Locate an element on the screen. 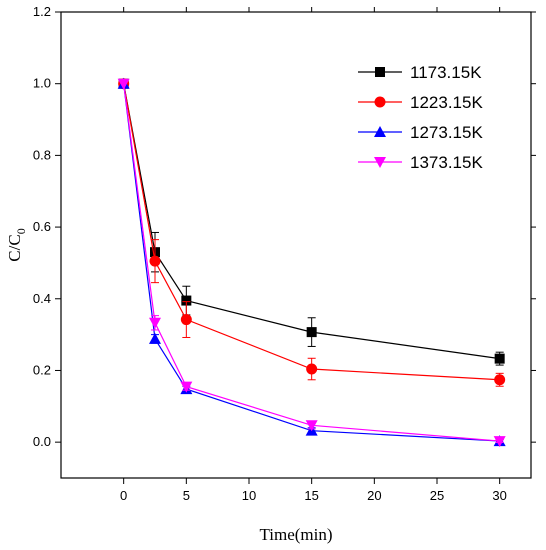 Image resolution: width=546 pixels, height=550 pixels. x-tick-label: 10 is located at coordinates (249, 495).